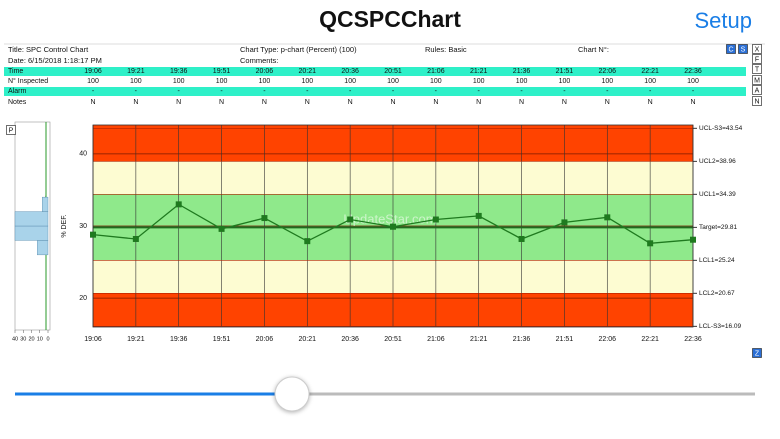 The image size is (780, 439). I want to click on tool-button: C, so click(731, 49).